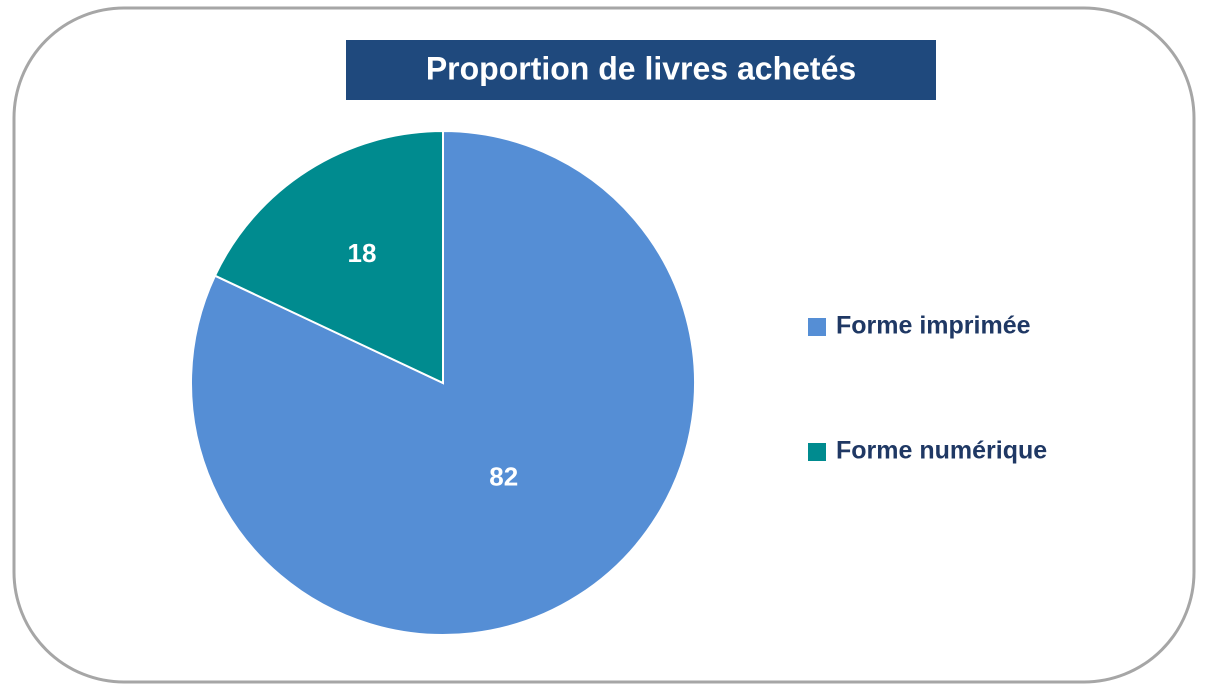 The height and width of the screenshot is (690, 1207). I want to click on chart-title: Proportion de livres achetés, so click(641, 68).